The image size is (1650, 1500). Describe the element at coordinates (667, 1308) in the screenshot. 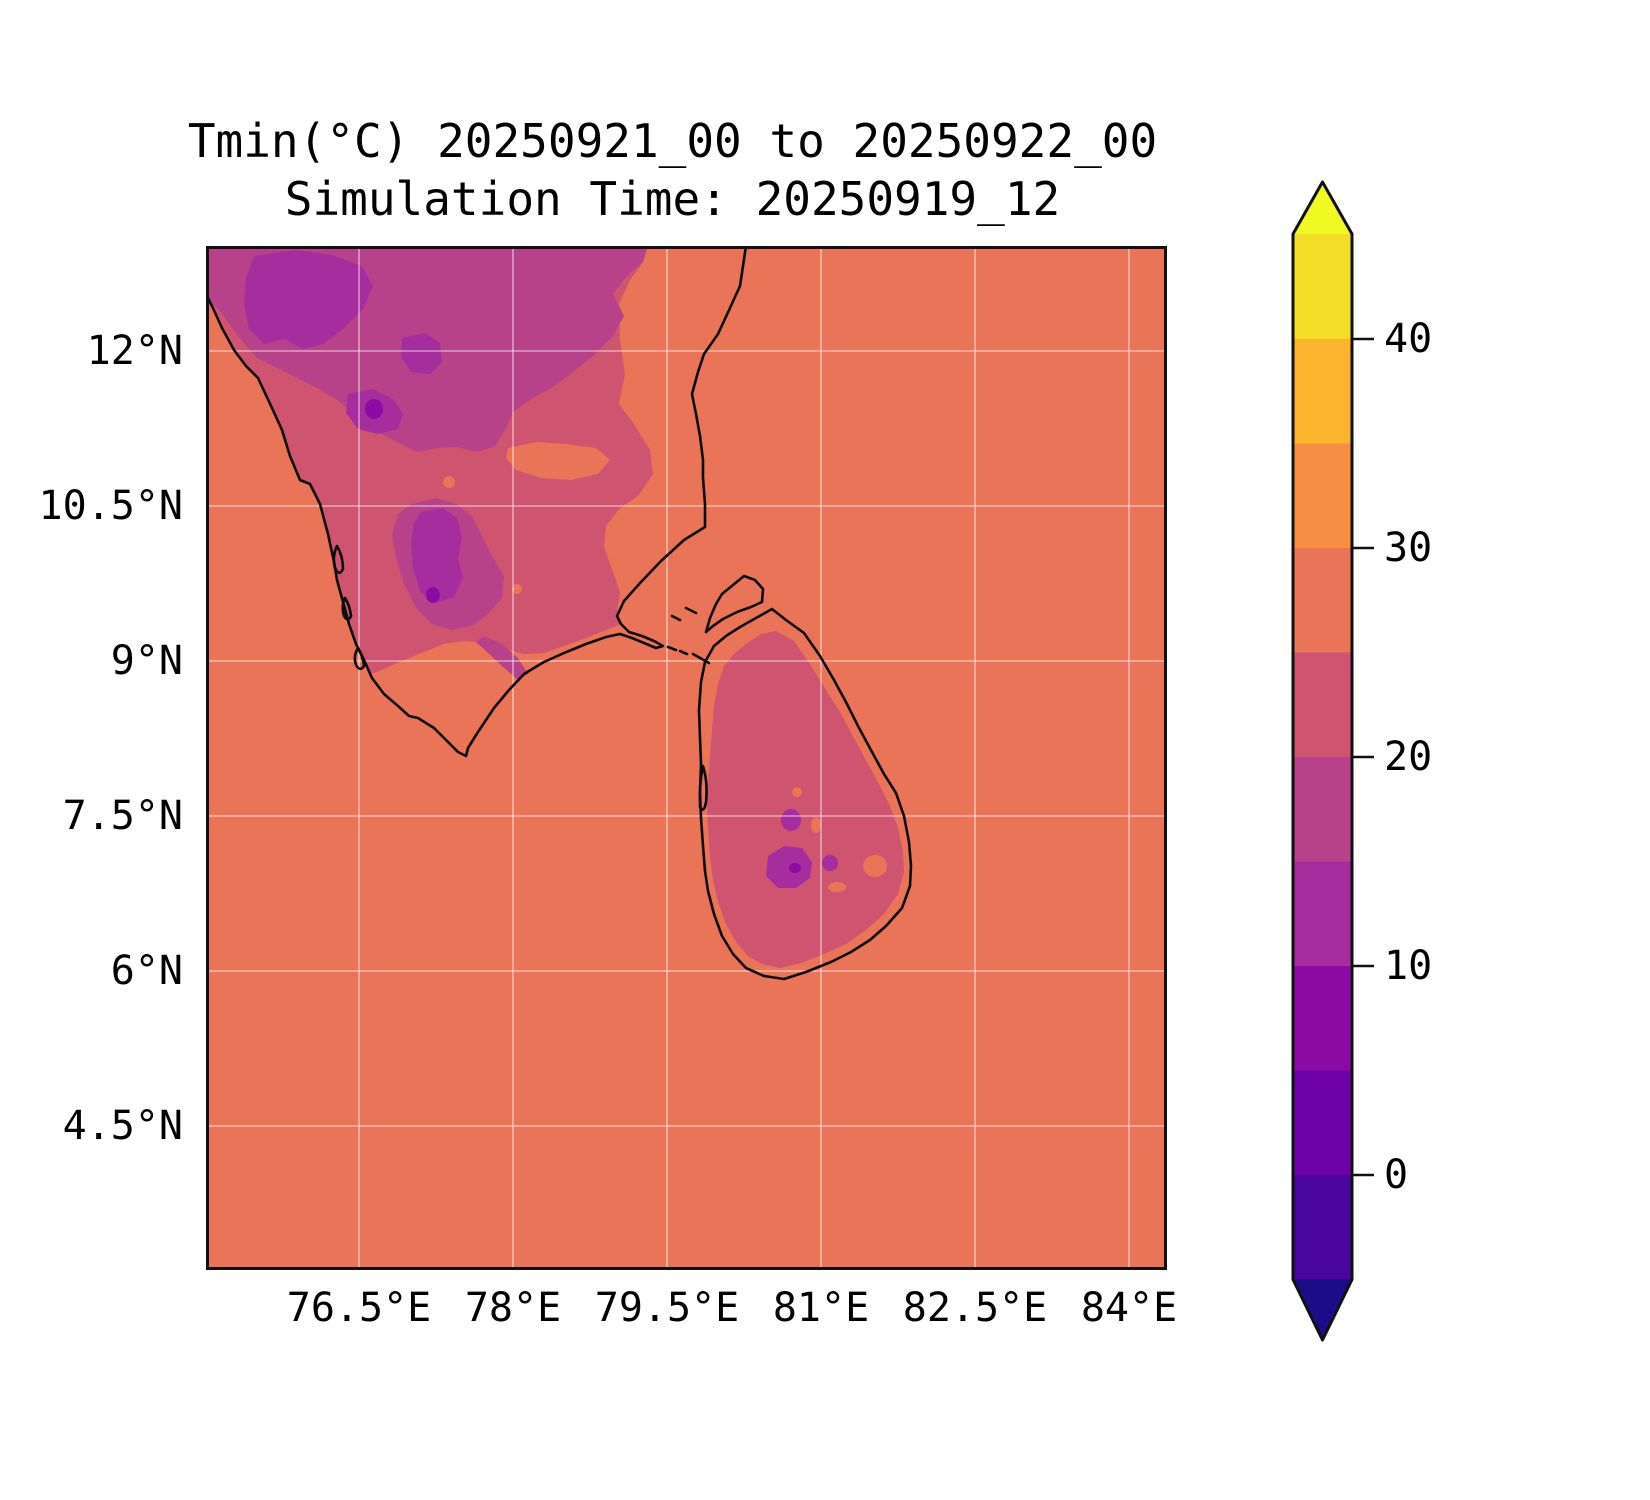

I see `lon-label-79-5e: 79.5°E` at that location.